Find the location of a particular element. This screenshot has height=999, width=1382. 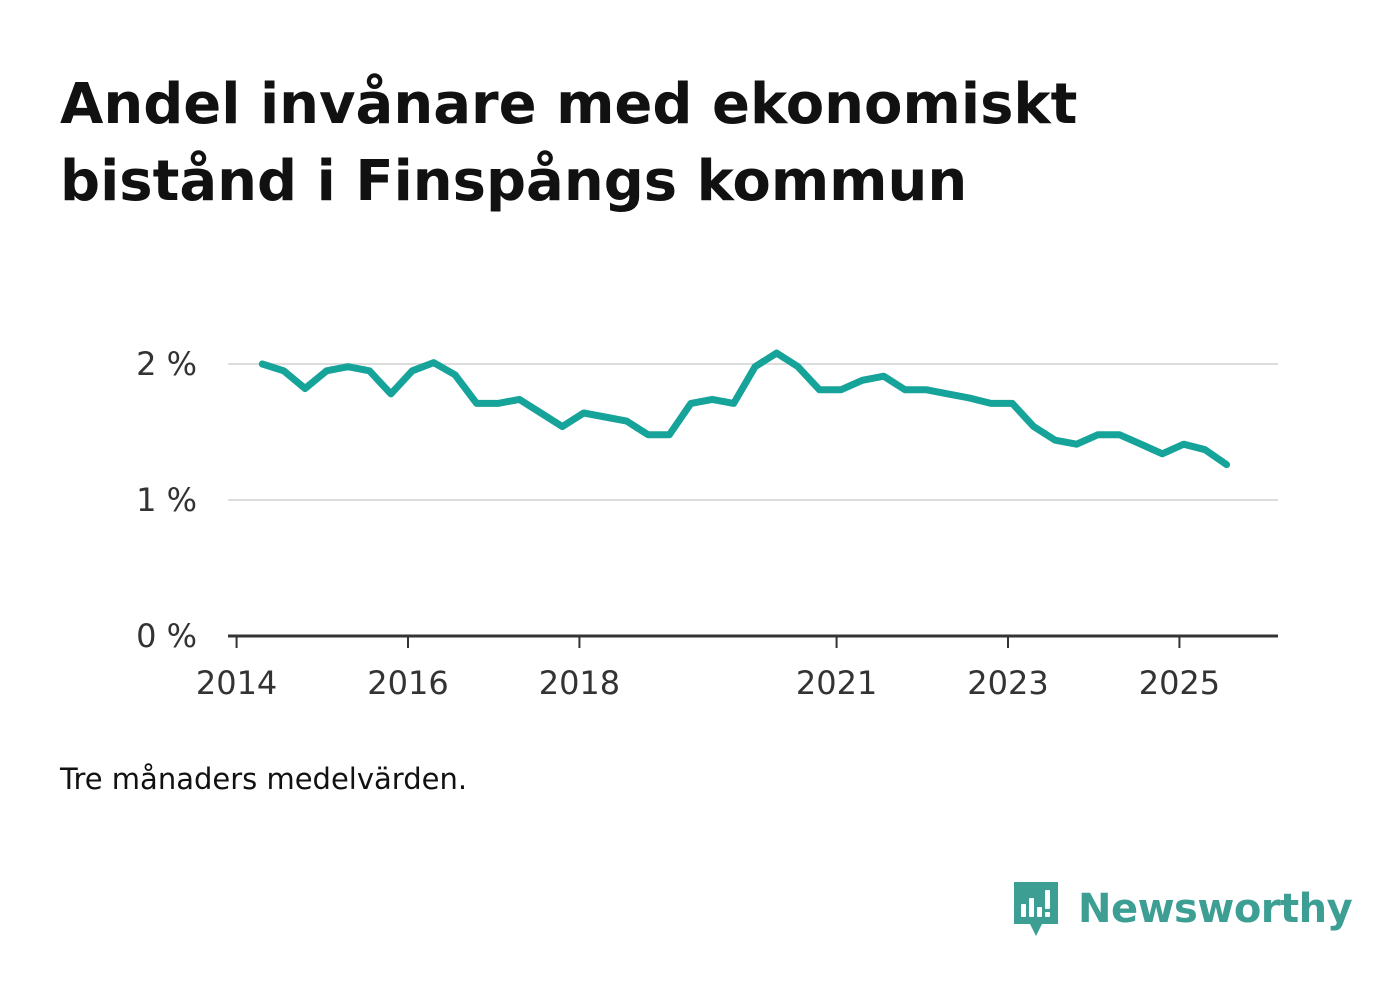

series-lines is located at coordinates (744, 409).